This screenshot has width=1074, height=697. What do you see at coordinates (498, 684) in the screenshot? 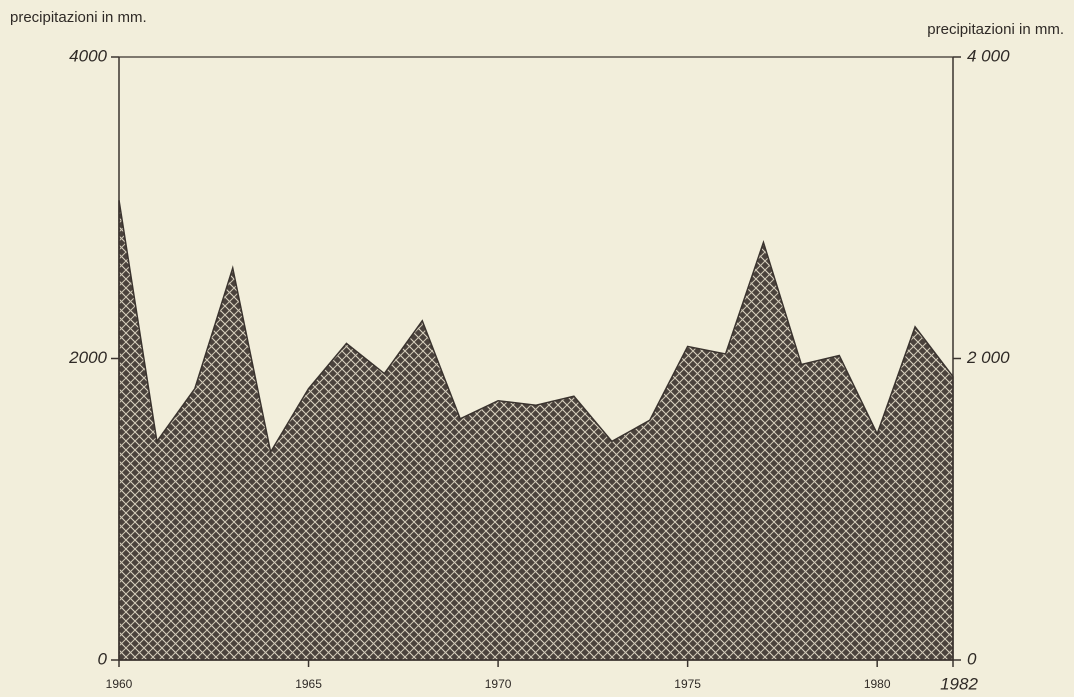
I see `x-tick-label: 1970` at bounding box center [498, 684].